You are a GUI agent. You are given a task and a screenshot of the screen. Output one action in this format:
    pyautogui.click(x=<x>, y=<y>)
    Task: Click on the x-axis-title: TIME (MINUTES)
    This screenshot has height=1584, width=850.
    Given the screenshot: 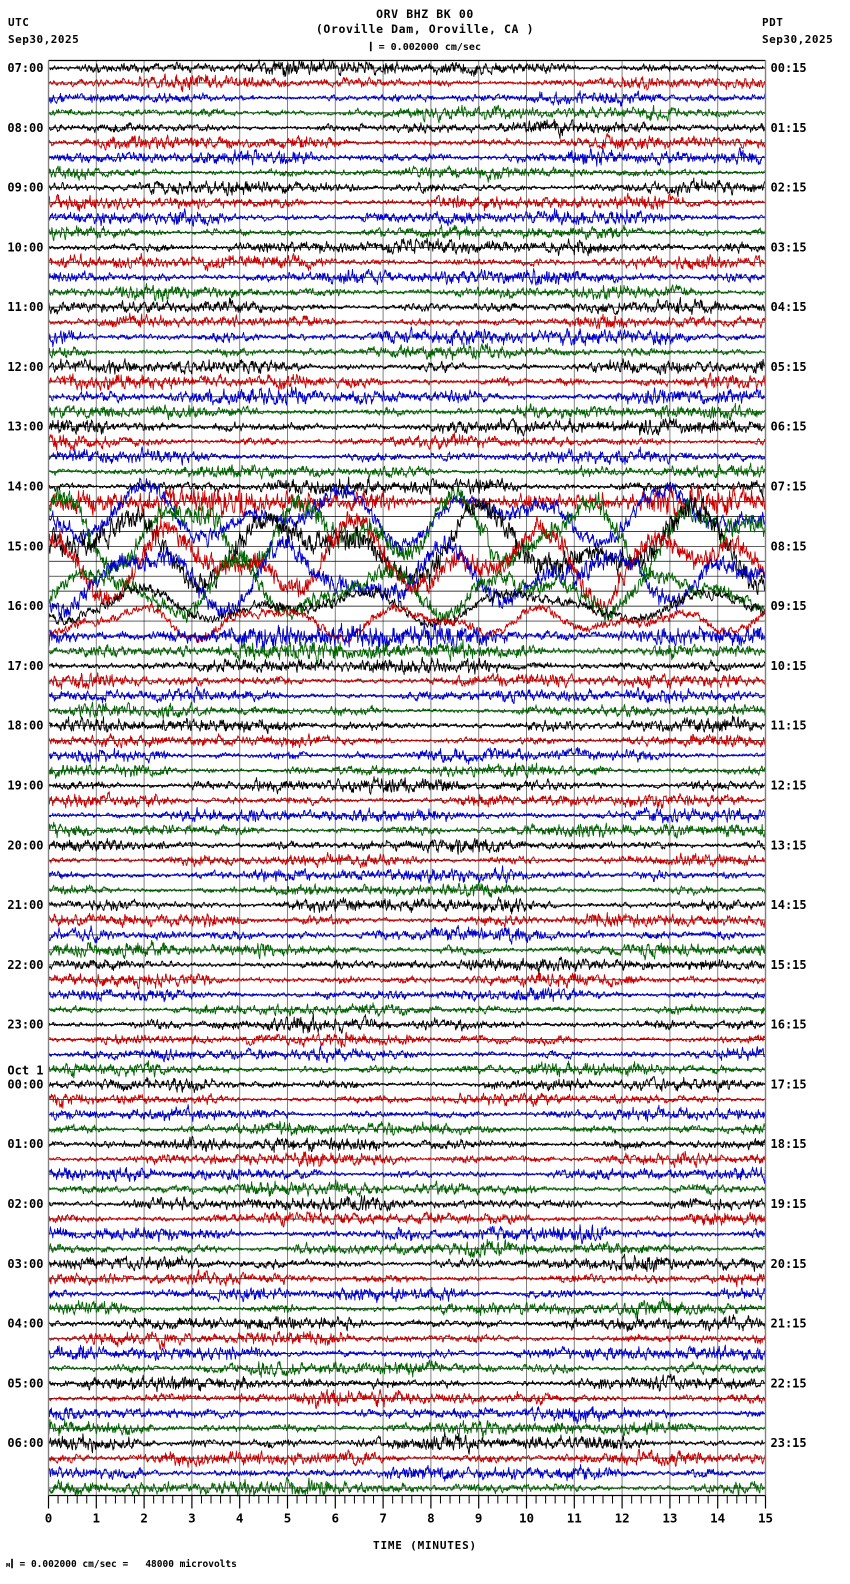 What is the action you would take?
    pyautogui.click(x=425, y=1545)
    